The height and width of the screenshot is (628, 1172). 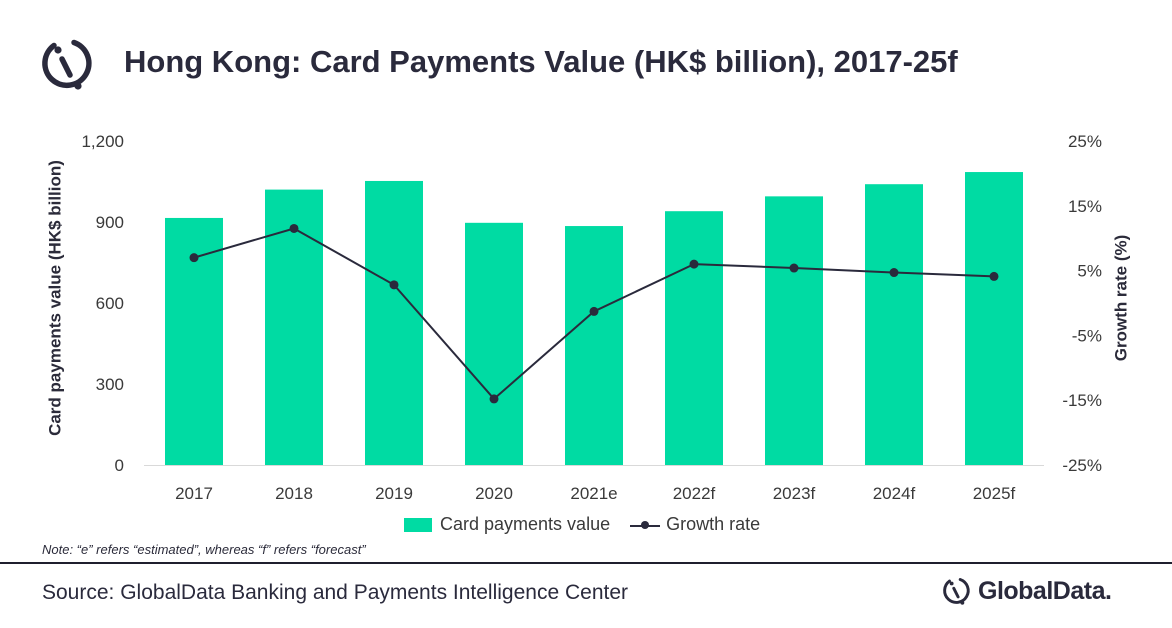 What do you see at coordinates (1089, 271) in the screenshot?
I see `y2-tick-label: 5%` at bounding box center [1089, 271].